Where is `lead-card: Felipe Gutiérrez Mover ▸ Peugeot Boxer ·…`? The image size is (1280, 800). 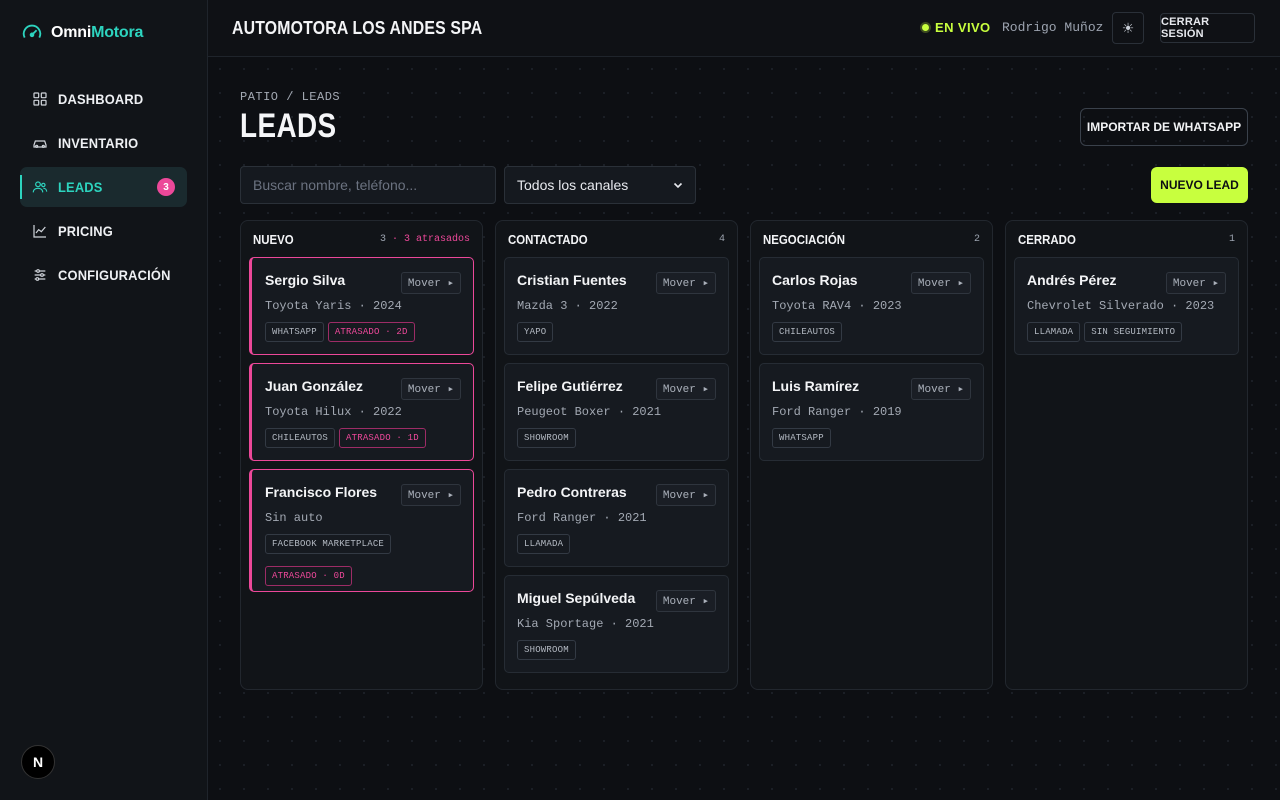 lead-card: Felipe Gutiérrez Mover ▸ Peugeot Boxer ·… is located at coordinates (616, 412).